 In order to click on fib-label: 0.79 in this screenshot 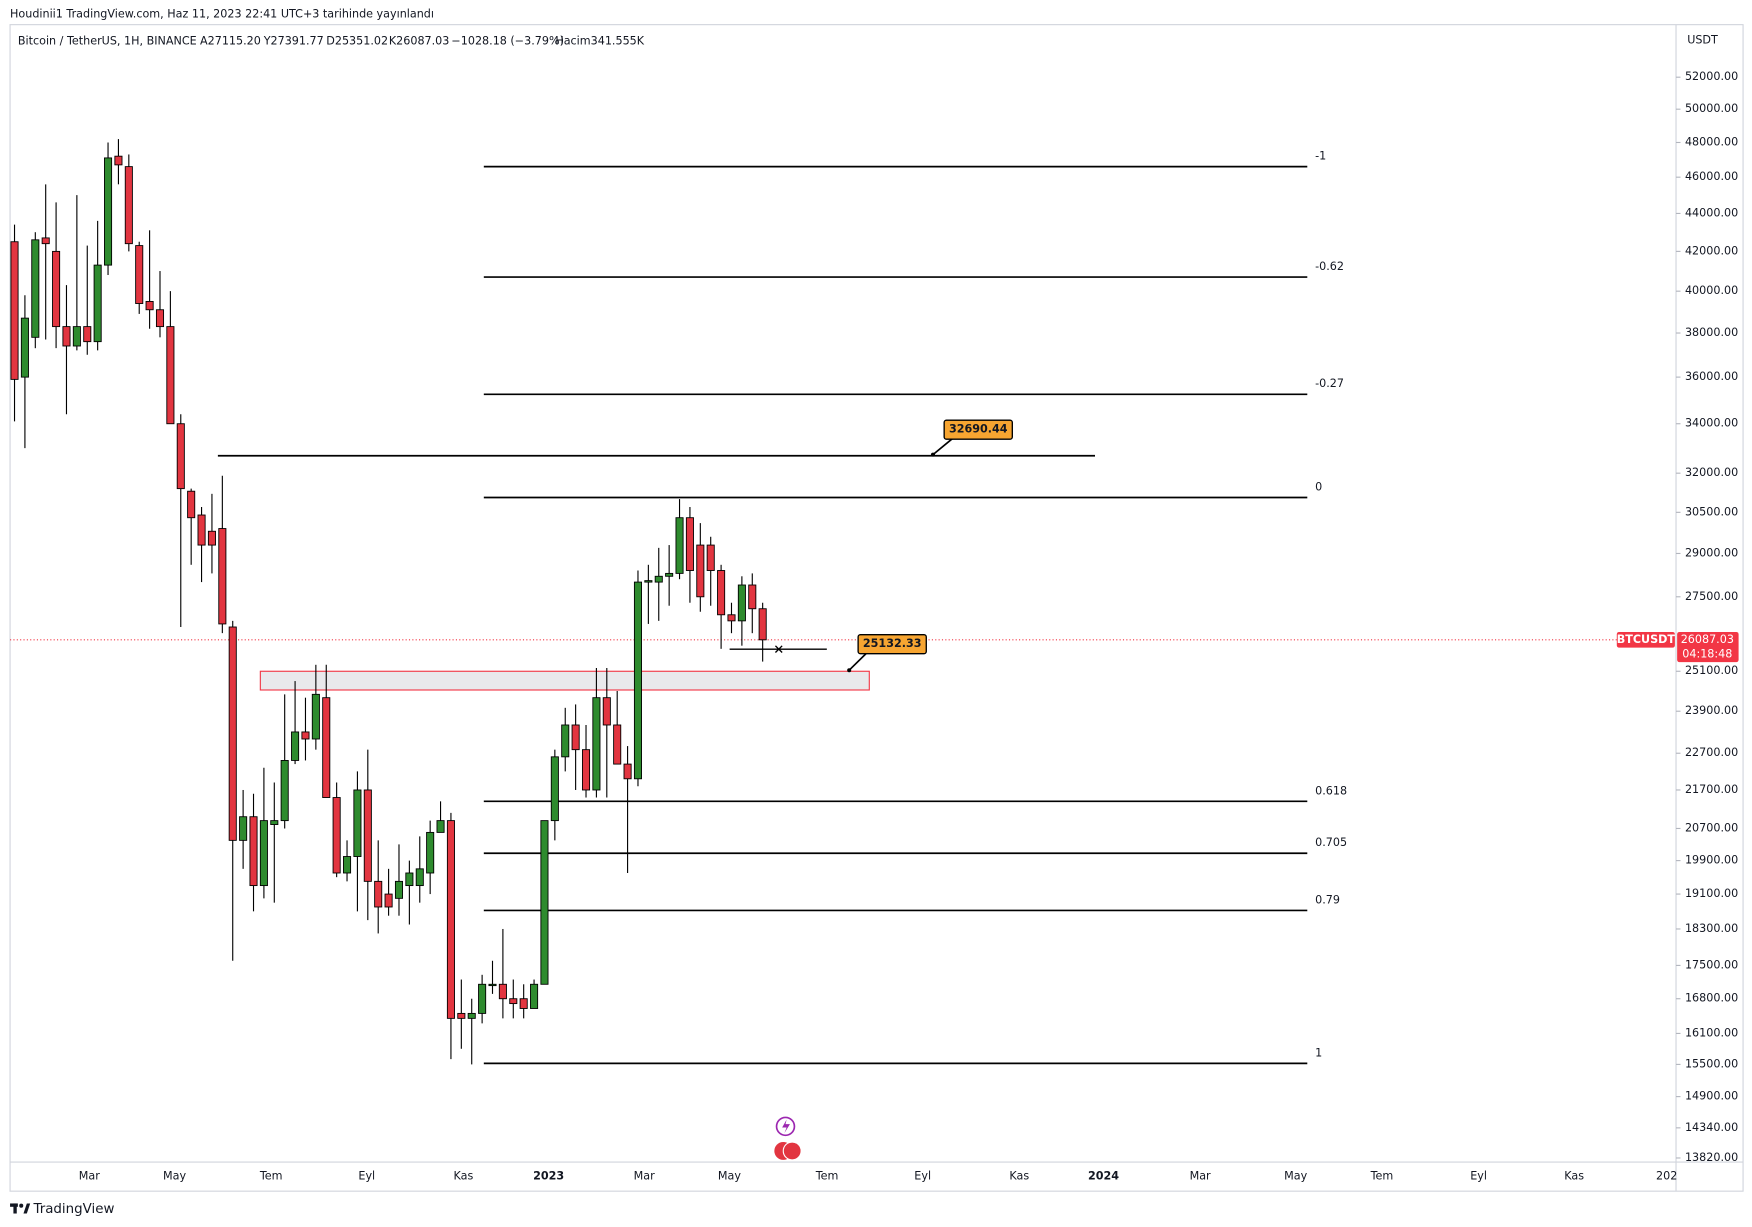, I will do `click(1327, 899)`.